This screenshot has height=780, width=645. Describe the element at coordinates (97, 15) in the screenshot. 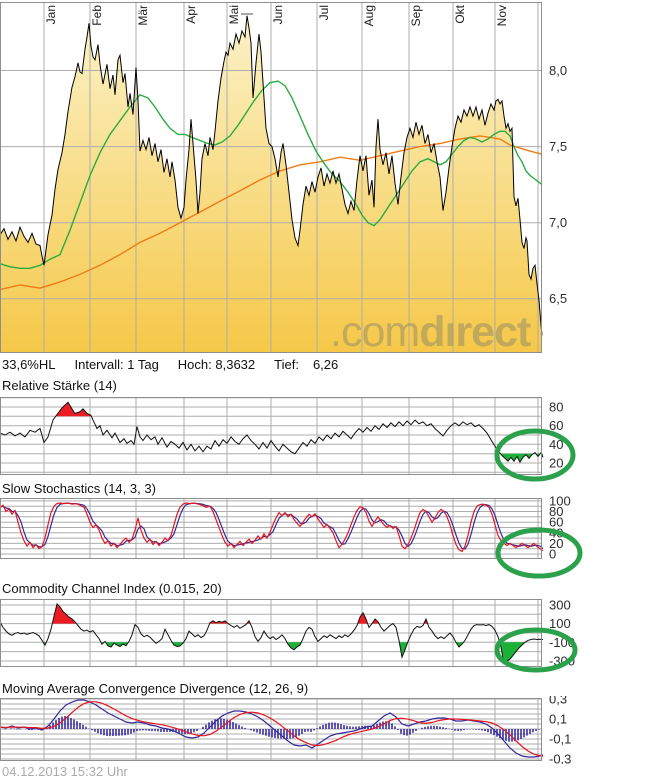

I see `svg-text: Feb` at that location.